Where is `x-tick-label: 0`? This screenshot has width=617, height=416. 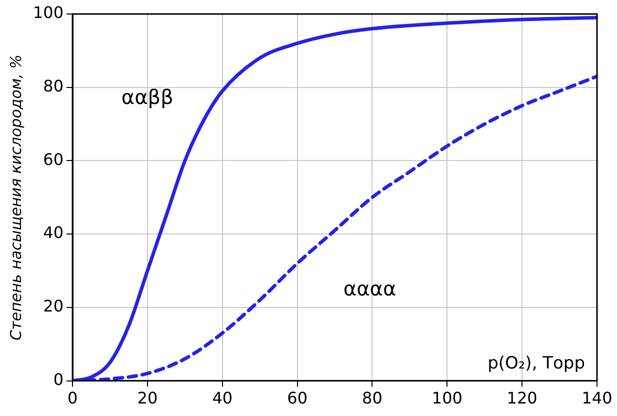 x-tick-label: 0 is located at coordinates (72, 398).